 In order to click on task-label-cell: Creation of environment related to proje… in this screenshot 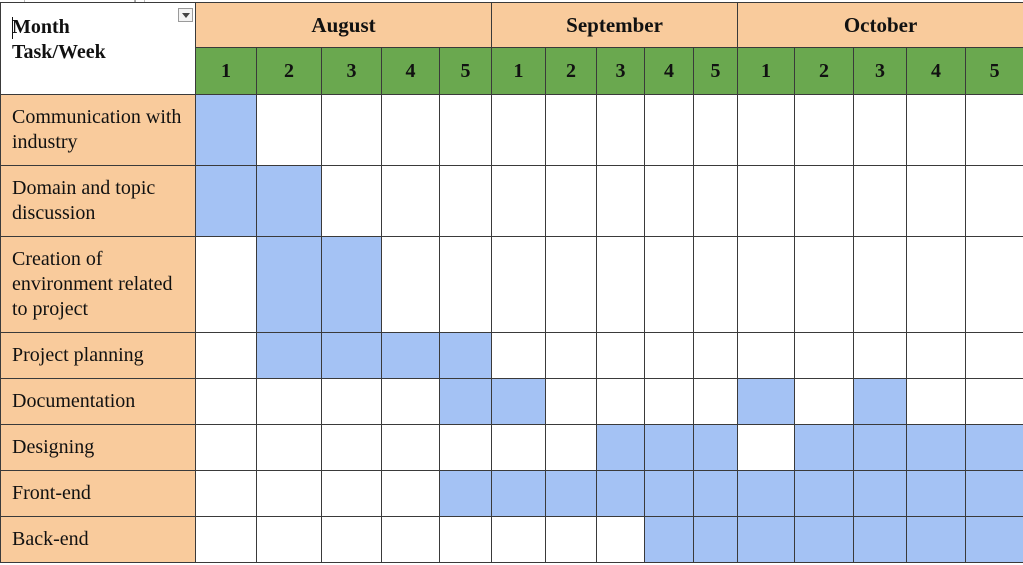, I will do `click(98, 284)`.